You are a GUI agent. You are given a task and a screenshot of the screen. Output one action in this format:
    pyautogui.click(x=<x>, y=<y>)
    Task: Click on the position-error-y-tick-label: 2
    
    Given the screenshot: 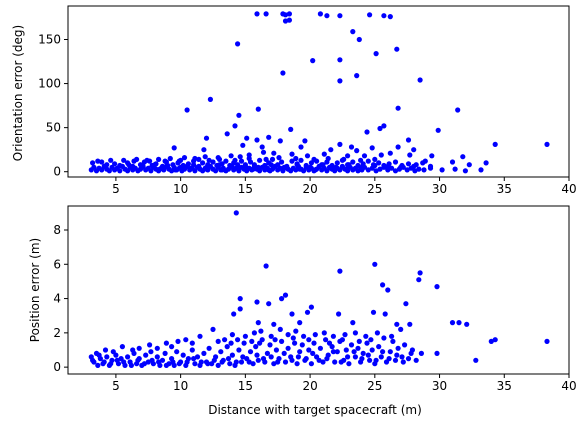 What is the action you would take?
    pyautogui.click(x=57, y=333)
    